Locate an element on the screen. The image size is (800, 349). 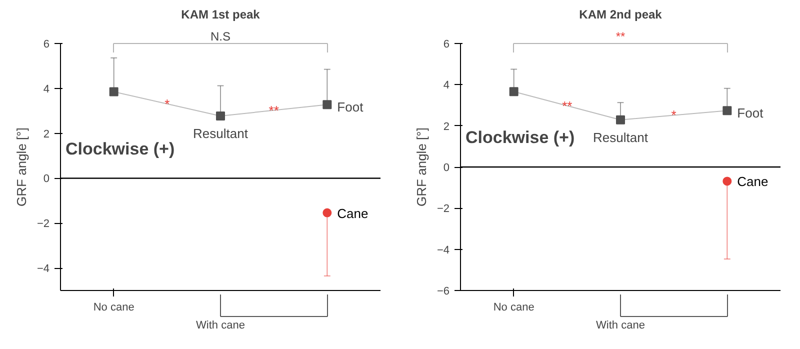
annotation: N.S is located at coordinates (220, 37).